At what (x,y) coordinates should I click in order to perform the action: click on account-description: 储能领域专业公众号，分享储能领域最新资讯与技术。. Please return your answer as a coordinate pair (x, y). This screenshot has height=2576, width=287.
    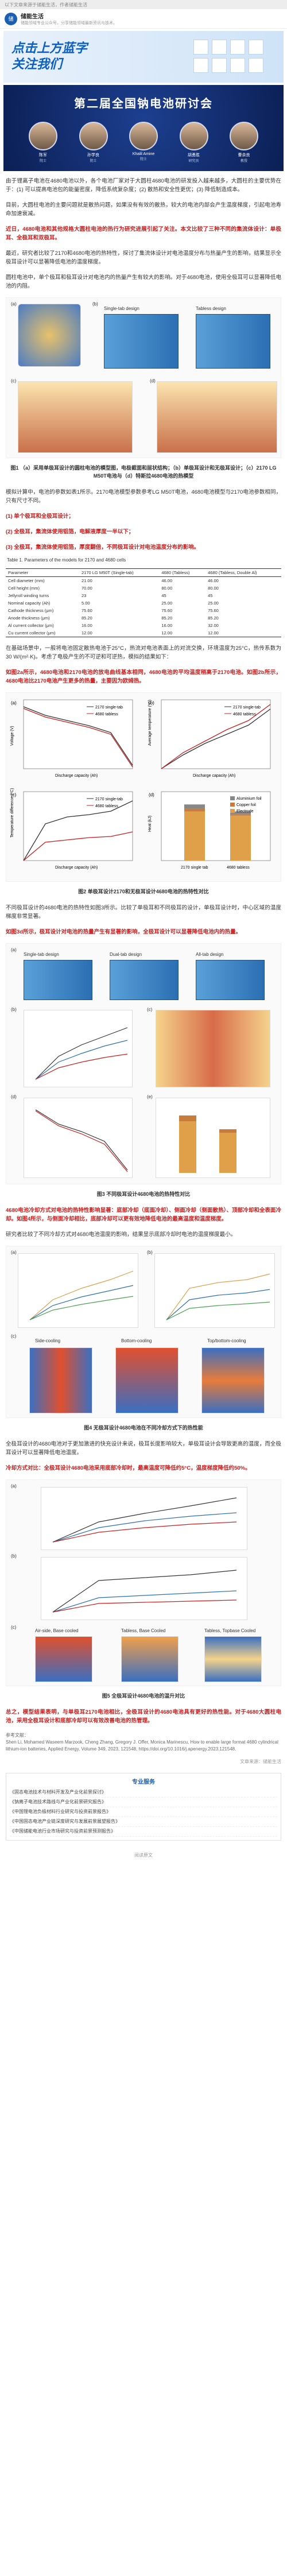
    Looking at the image, I should click on (69, 23).